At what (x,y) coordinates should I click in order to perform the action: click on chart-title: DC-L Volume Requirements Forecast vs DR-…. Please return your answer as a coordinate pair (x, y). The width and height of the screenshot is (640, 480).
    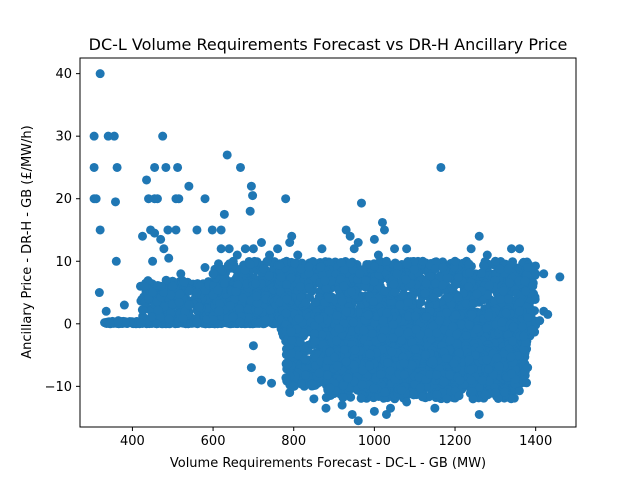
    Looking at the image, I should click on (328, 44).